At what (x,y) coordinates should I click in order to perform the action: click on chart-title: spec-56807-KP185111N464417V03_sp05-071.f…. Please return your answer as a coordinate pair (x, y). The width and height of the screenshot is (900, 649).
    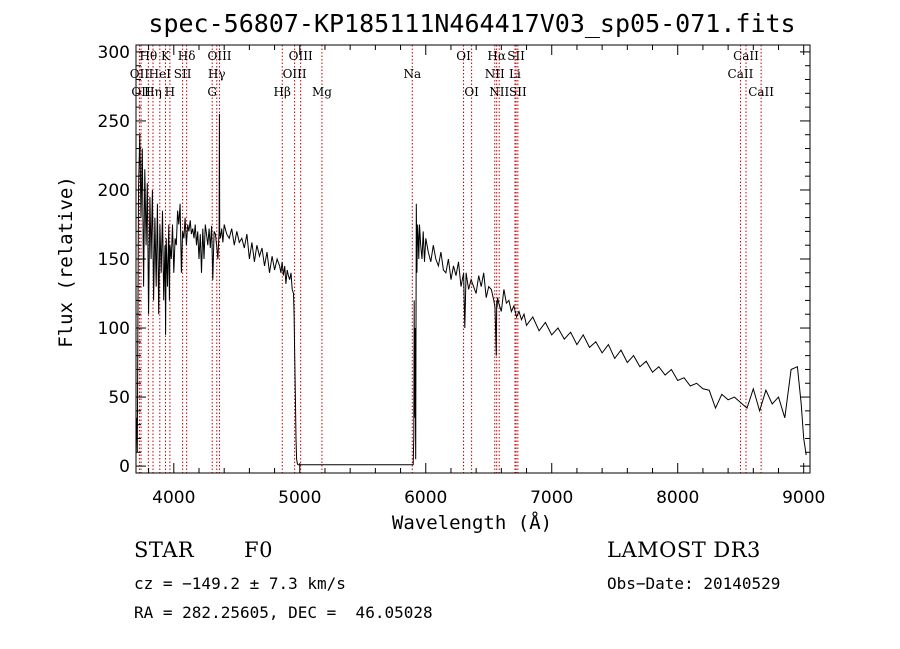
    Looking at the image, I should click on (471, 23).